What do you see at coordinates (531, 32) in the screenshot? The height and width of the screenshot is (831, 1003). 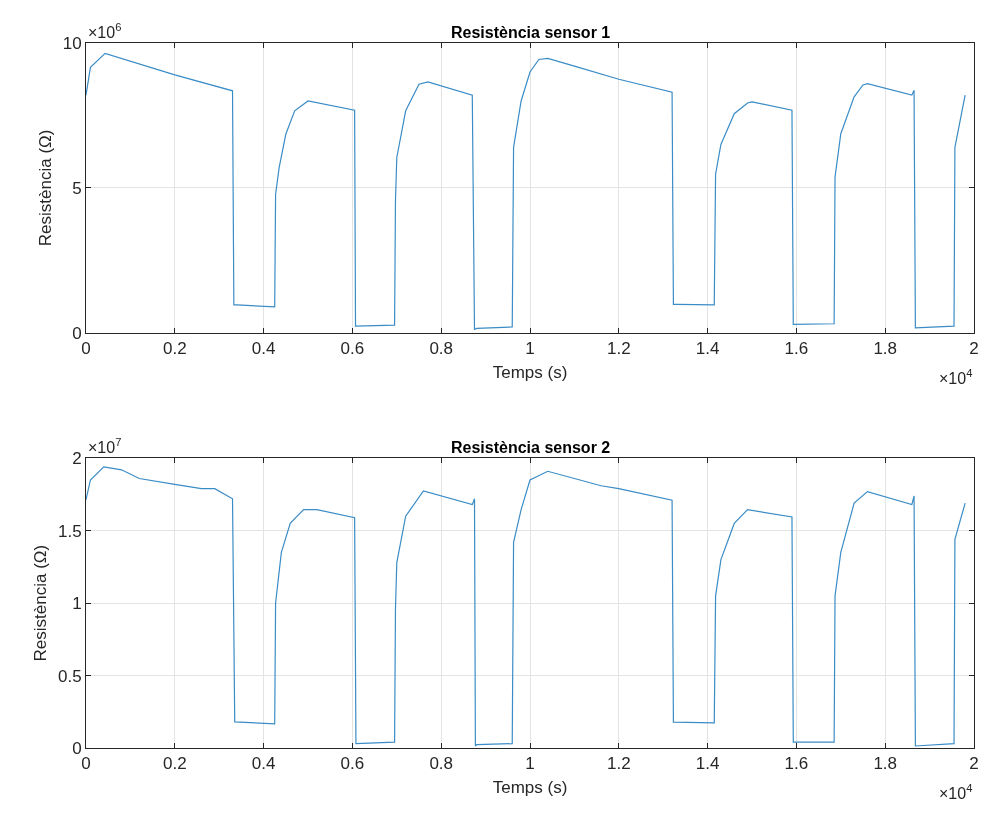 I see `chart-title: Resistència sensor 1` at bounding box center [531, 32].